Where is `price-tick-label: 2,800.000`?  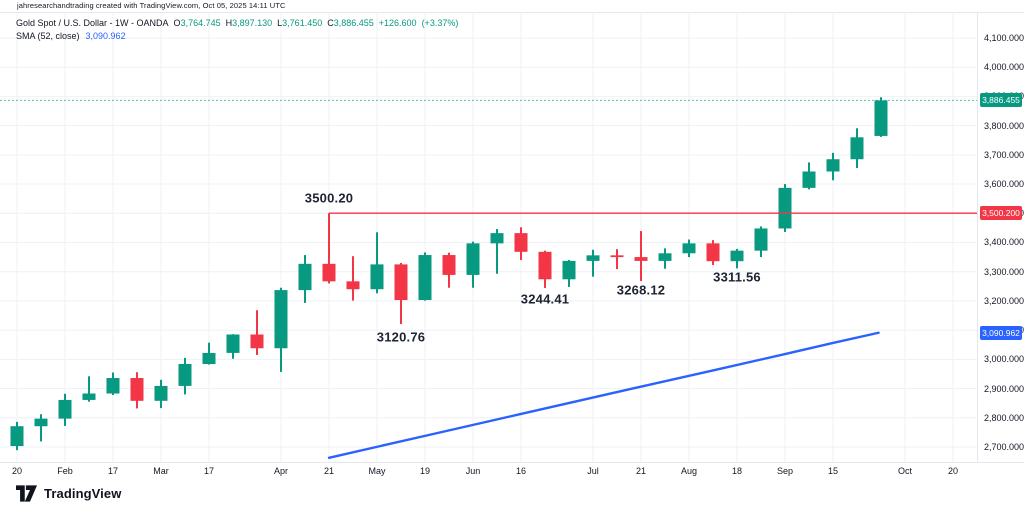 price-tick-label: 2,800.000 is located at coordinates (1004, 417).